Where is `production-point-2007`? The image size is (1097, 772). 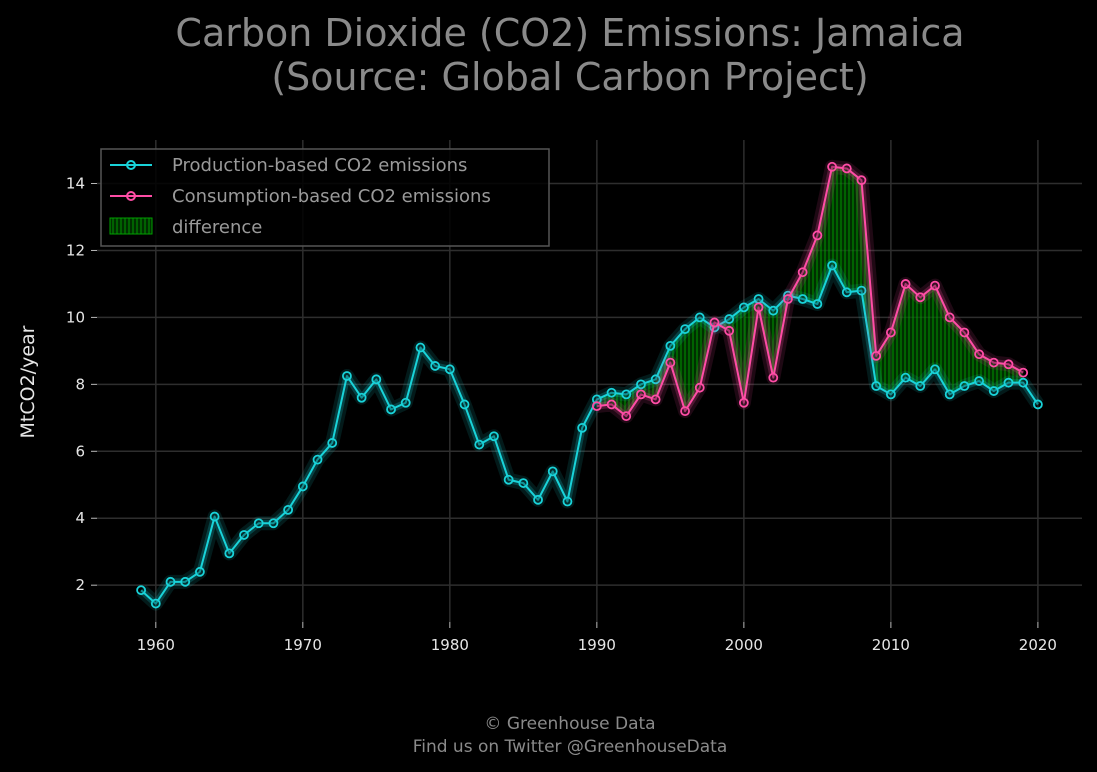
production-point-2007 is located at coordinates (846, 292).